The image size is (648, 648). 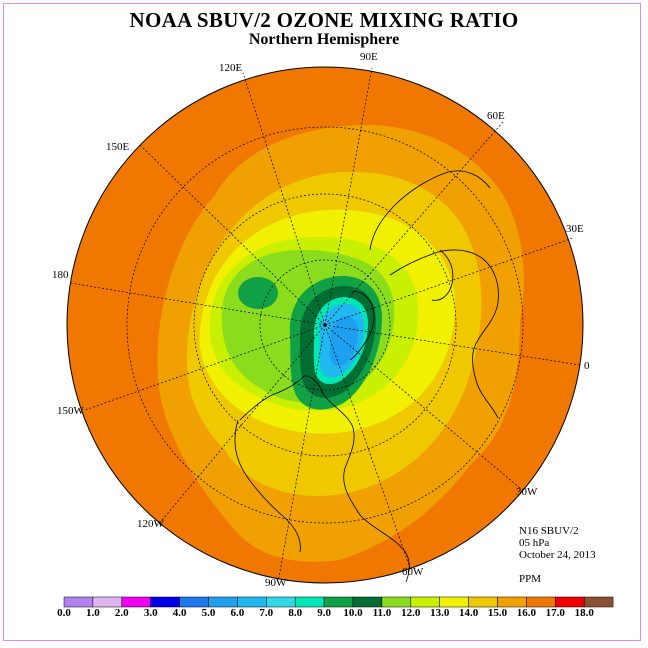 I want to click on meridian-60e, so click(x=414, y=223).